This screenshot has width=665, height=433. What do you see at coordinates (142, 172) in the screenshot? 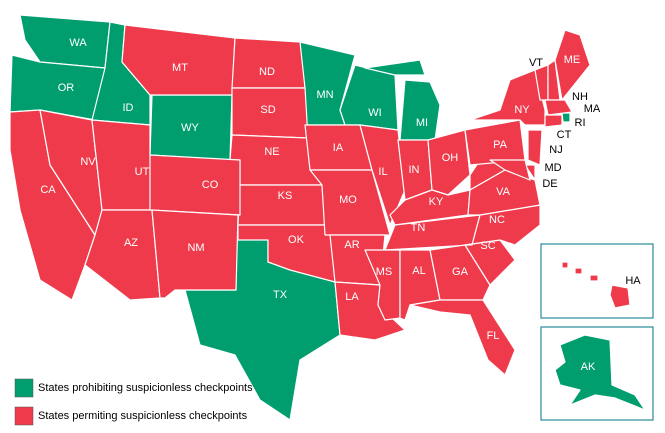
I see `state-label: UT` at bounding box center [142, 172].